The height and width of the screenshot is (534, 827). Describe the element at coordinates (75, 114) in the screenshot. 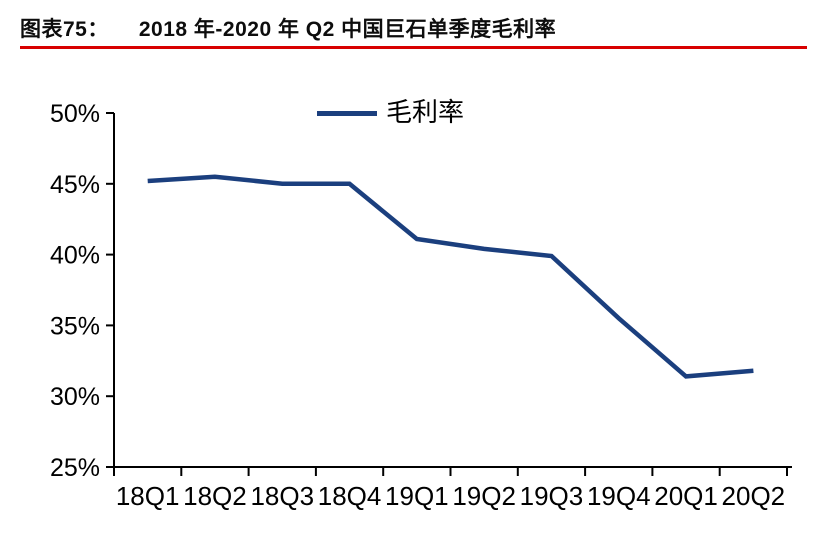

I see `y-tick-label: 50%` at that location.